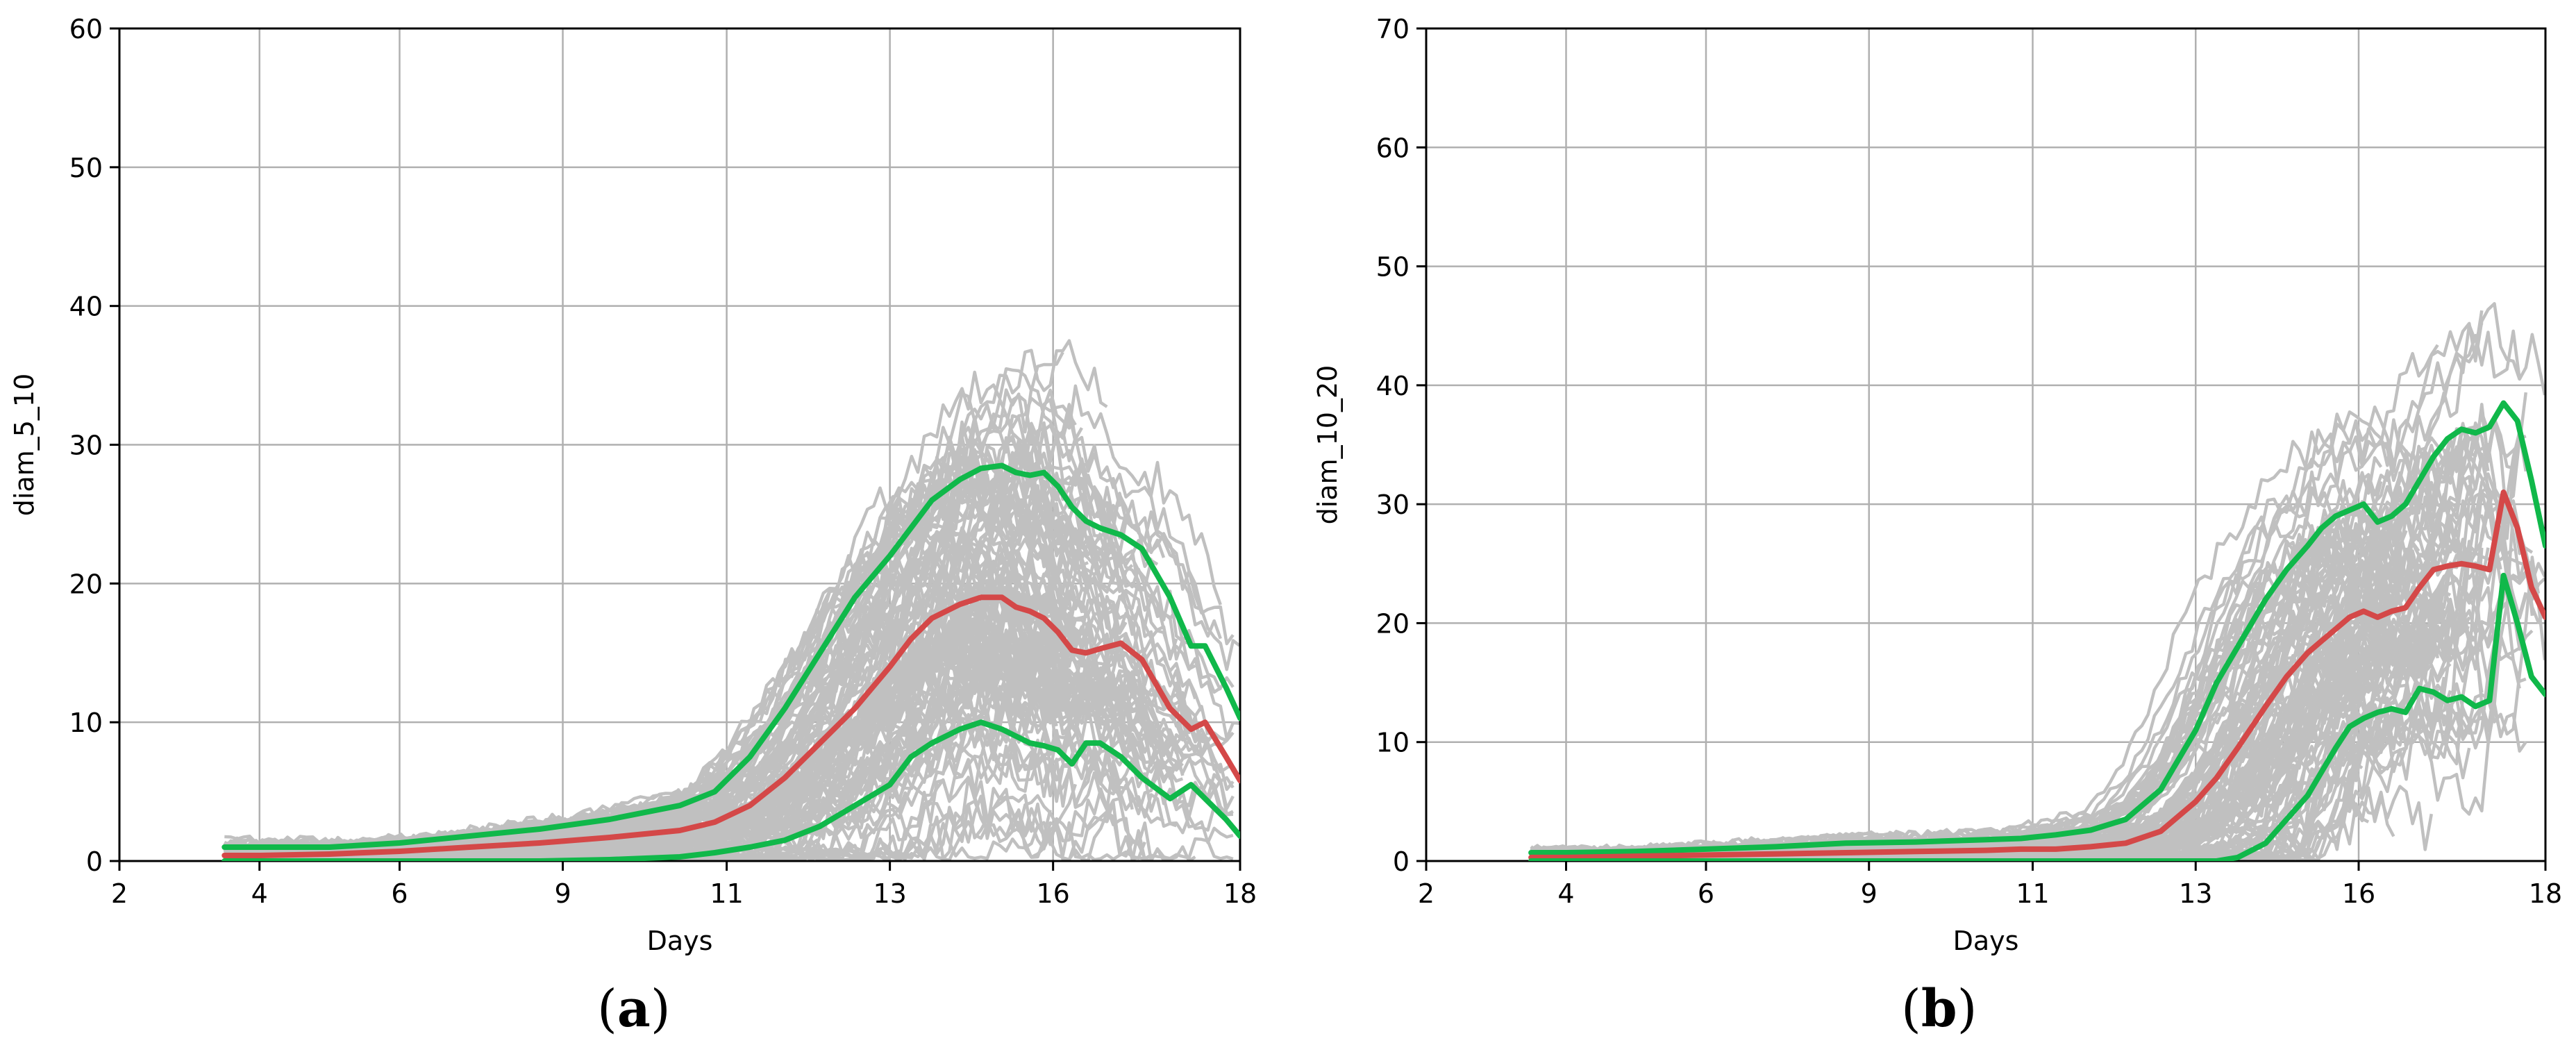 This screenshot has width=2576, height=1061. I want to click on upper-band-line, so click(731, 656).